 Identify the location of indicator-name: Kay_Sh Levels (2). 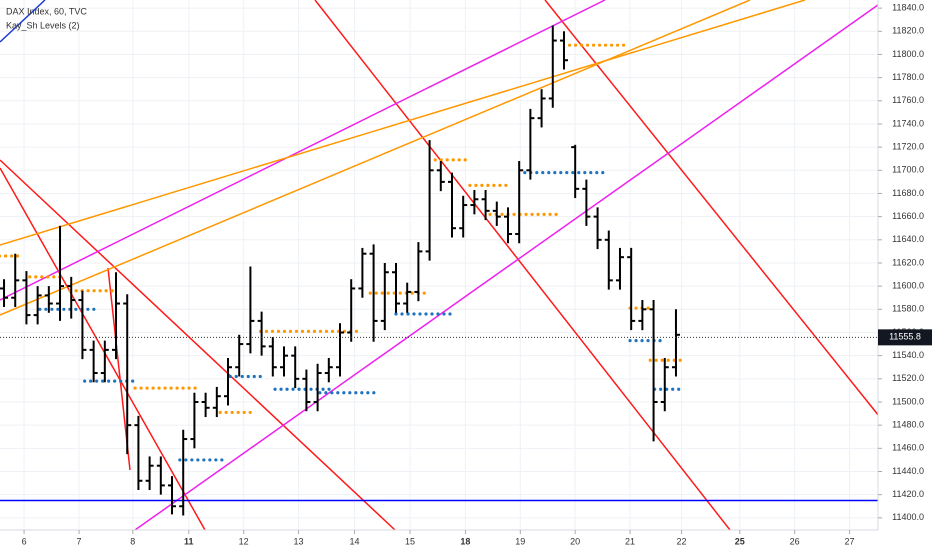
(43, 25).